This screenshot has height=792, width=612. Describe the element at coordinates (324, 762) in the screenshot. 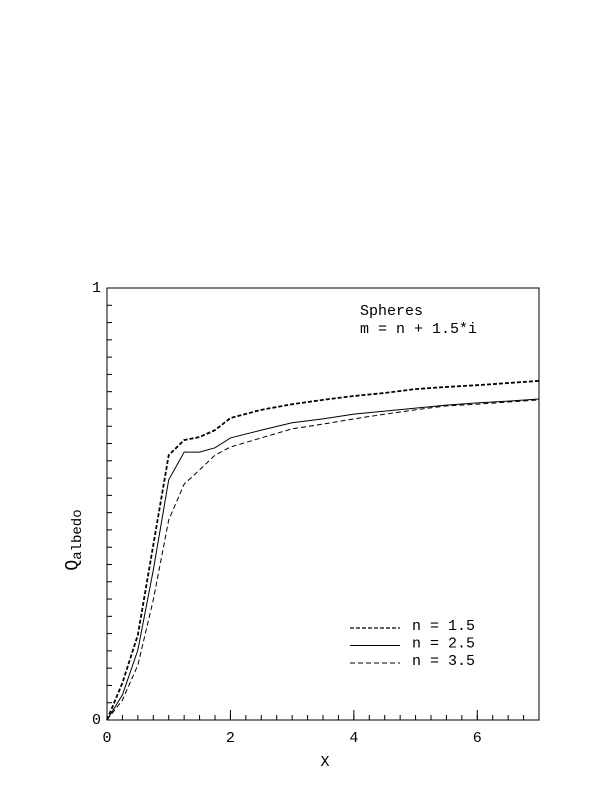

I see `x-axis-label: X` at that location.